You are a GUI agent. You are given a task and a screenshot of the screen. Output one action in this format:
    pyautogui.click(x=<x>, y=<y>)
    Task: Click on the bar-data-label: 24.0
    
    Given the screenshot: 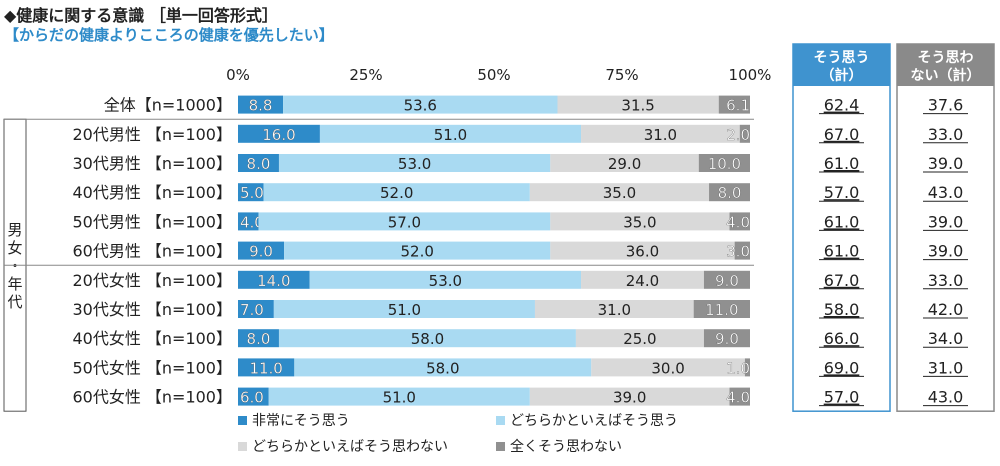 What is the action you would take?
    pyautogui.click(x=642, y=281)
    